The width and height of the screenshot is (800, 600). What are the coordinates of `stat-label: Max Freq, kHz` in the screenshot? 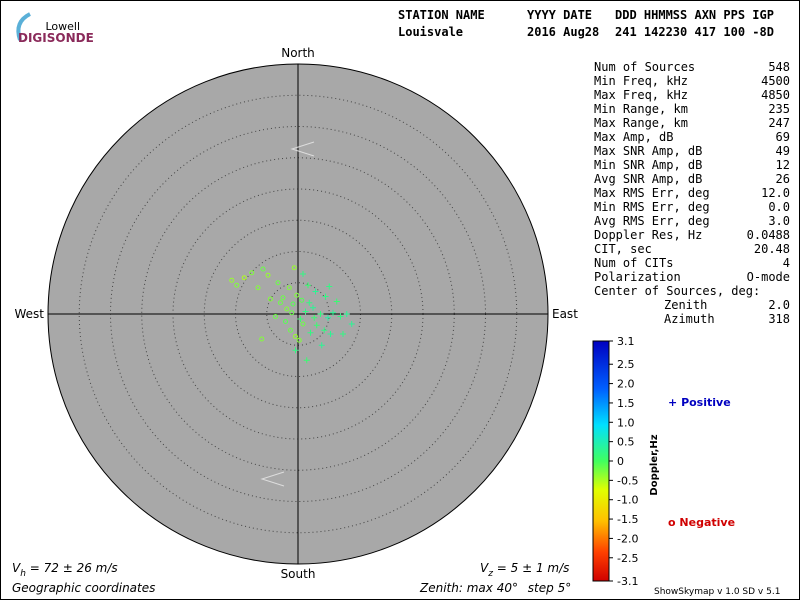 It's located at (641, 95).